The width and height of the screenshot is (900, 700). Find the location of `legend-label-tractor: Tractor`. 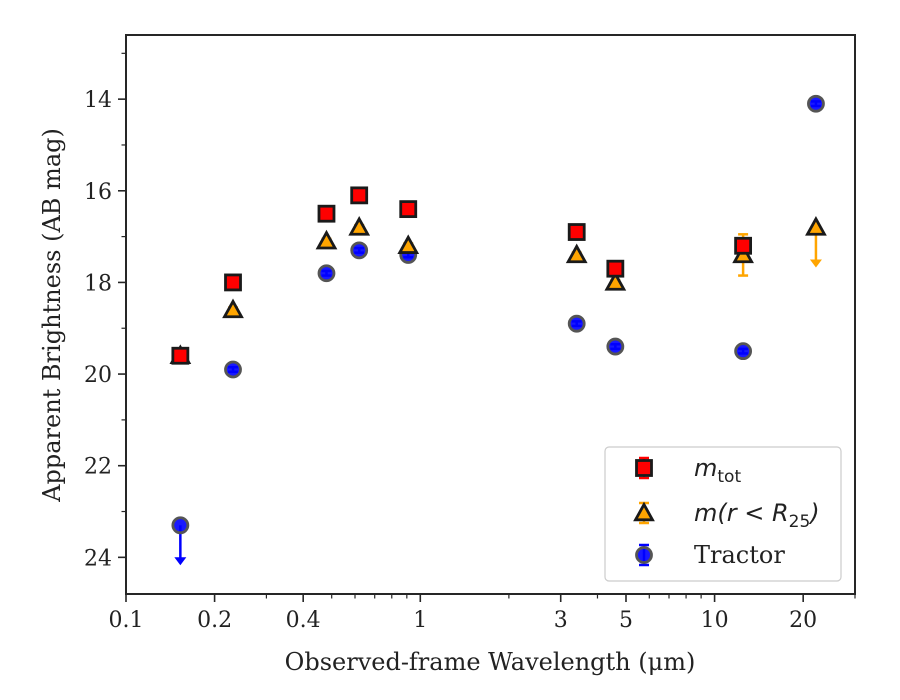

legend-label-tractor: Tractor is located at coordinates (739, 555).